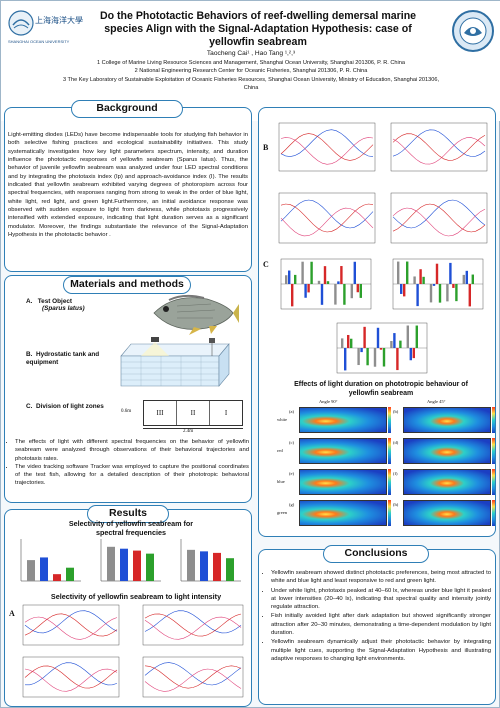 This screenshot has height=708, width=500. I want to click on heatmap-col-90: Angle 90°, so click(328, 401).